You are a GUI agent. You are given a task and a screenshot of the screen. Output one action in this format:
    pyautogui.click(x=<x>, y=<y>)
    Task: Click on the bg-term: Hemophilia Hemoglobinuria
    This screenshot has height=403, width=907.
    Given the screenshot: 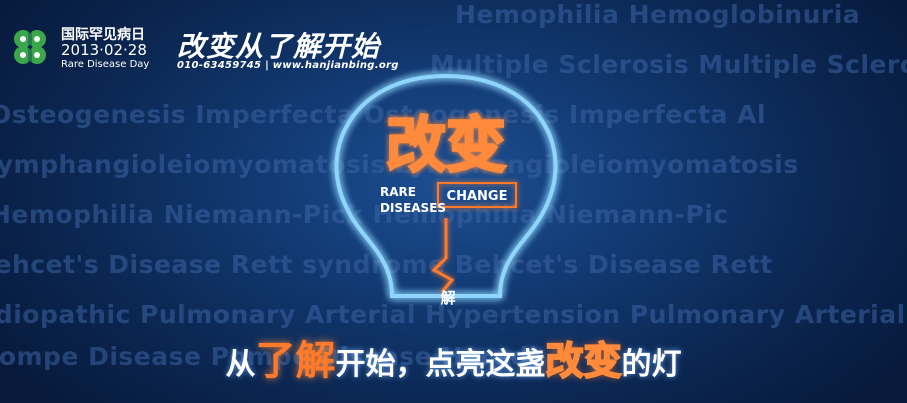 What is the action you would take?
    pyautogui.click(x=658, y=14)
    